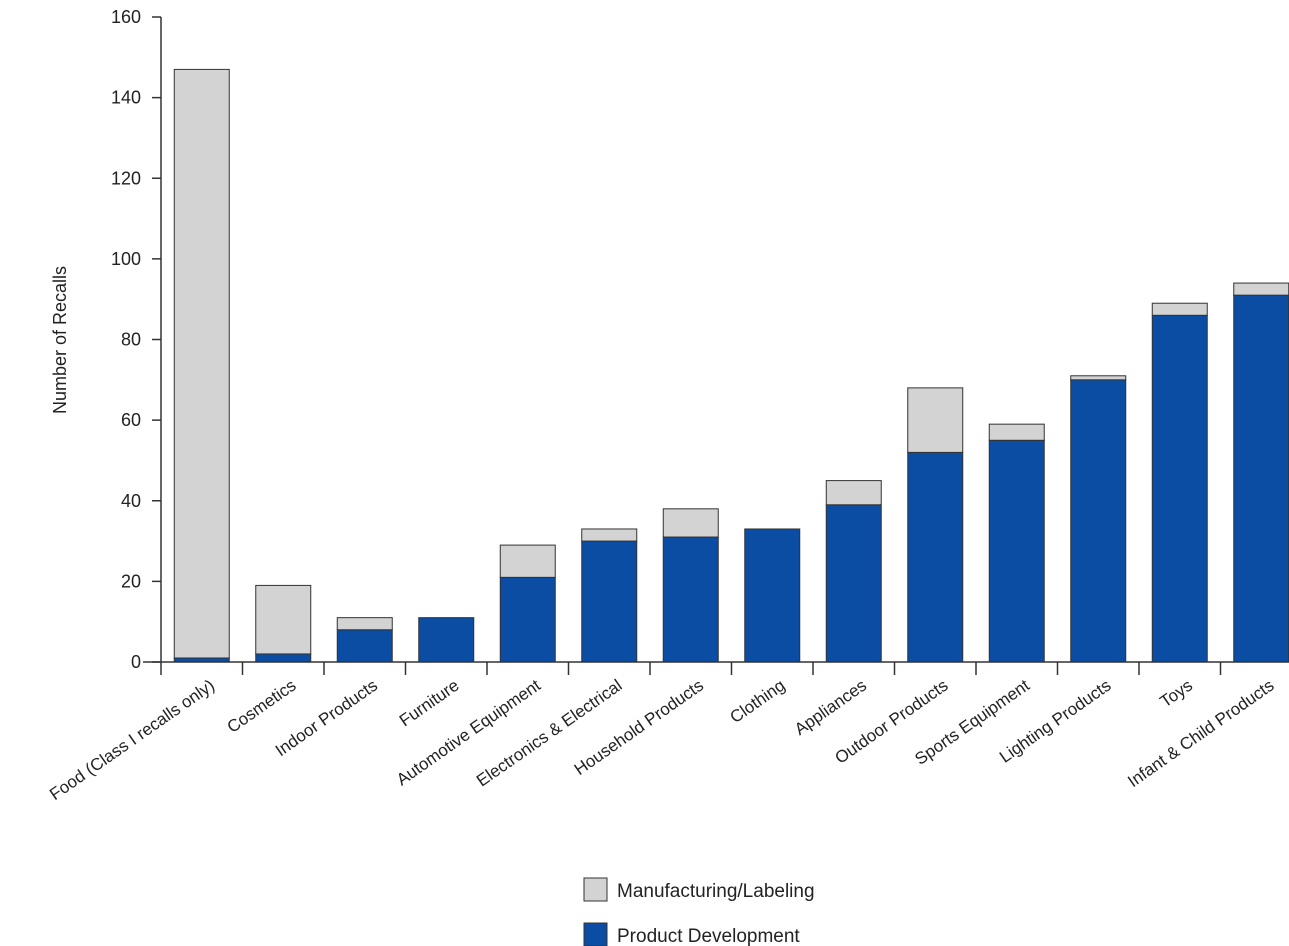 The width and height of the screenshot is (1289, 946). Describe the element at coordinates (131, 420) in the screenshot. I see `y-tick-label: 60` at that location.